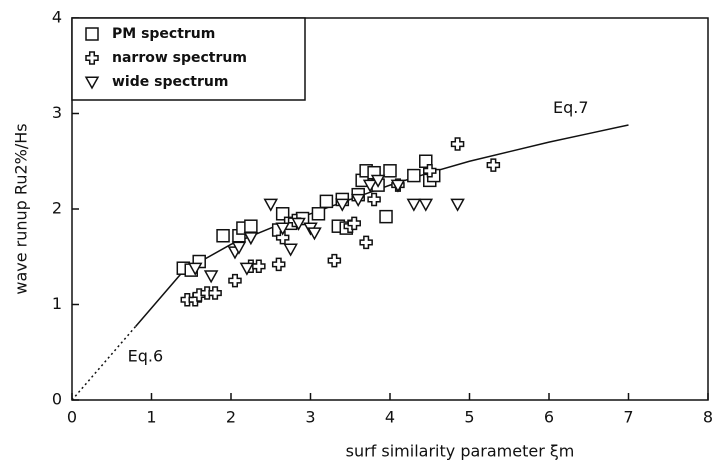 Image resolution: width=714 pixels, height=469 pixels. Describe the element at coordinates (57, 303) in the screenshot. I see `y-tick-label: 1` at that location.